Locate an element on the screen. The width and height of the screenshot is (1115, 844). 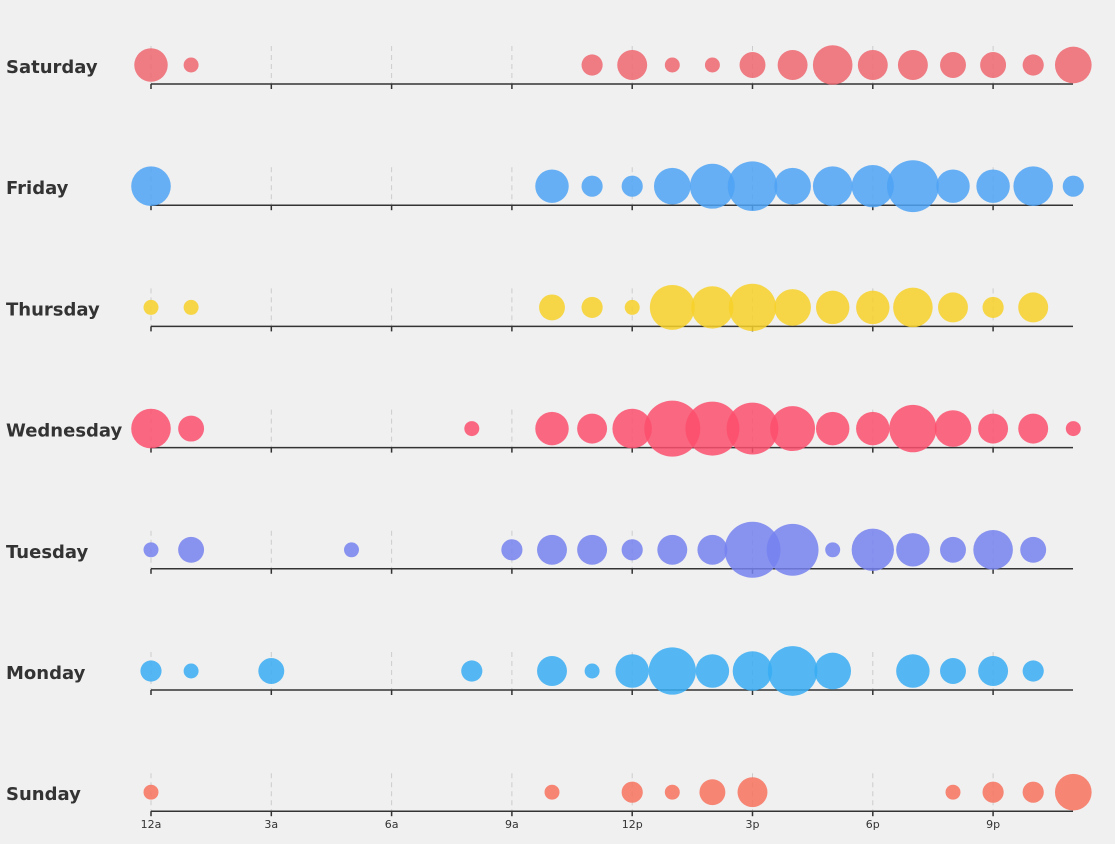
bubble-thursday-2p is located at coordinates (712, 307).